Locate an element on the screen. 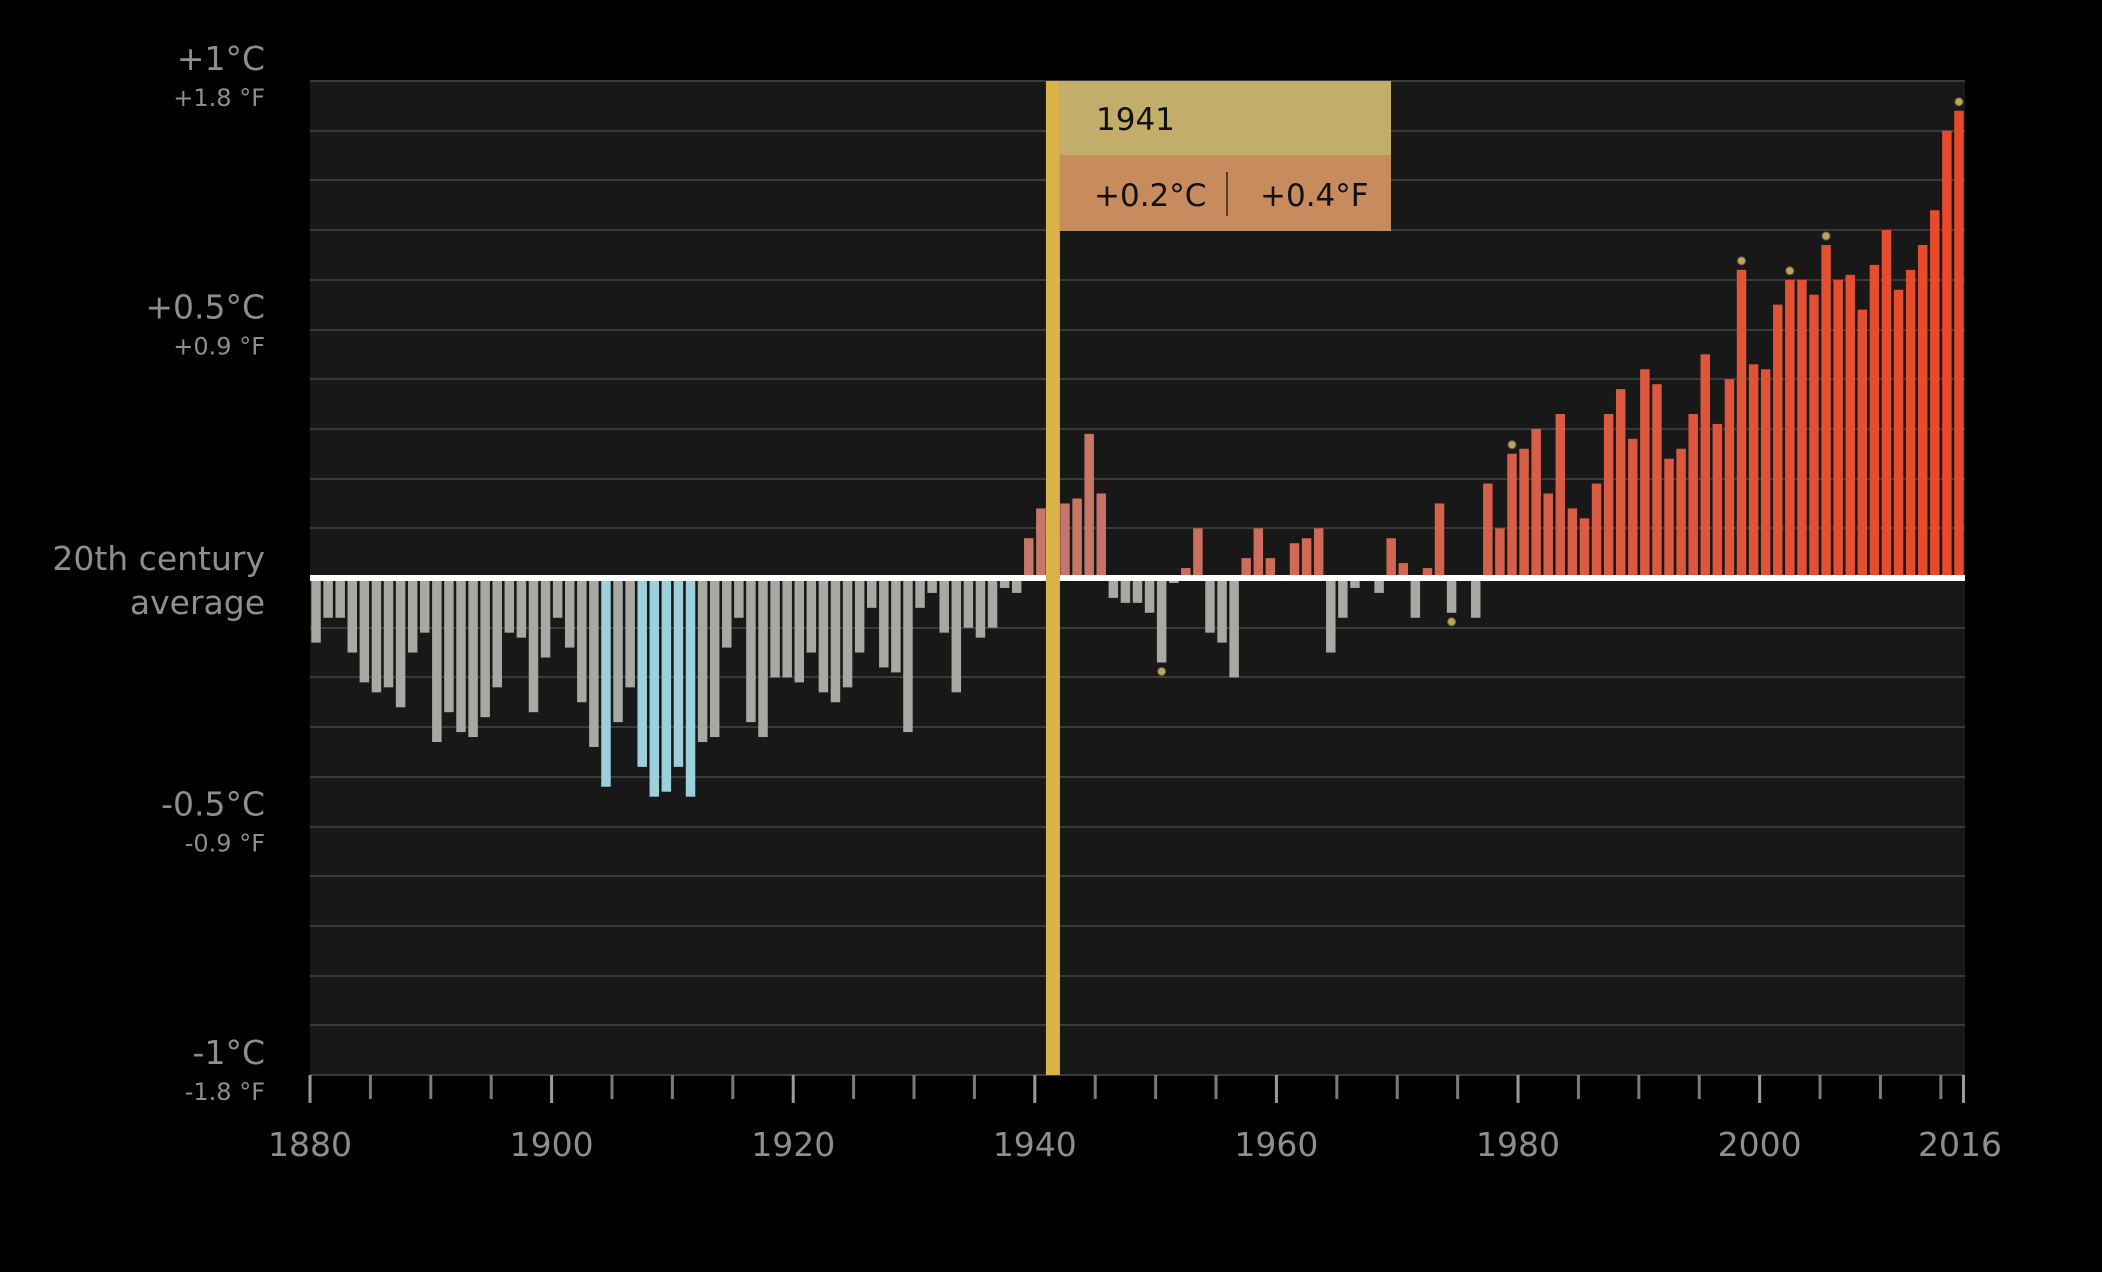  bar-1999 is located at coordinates (1753, 471).